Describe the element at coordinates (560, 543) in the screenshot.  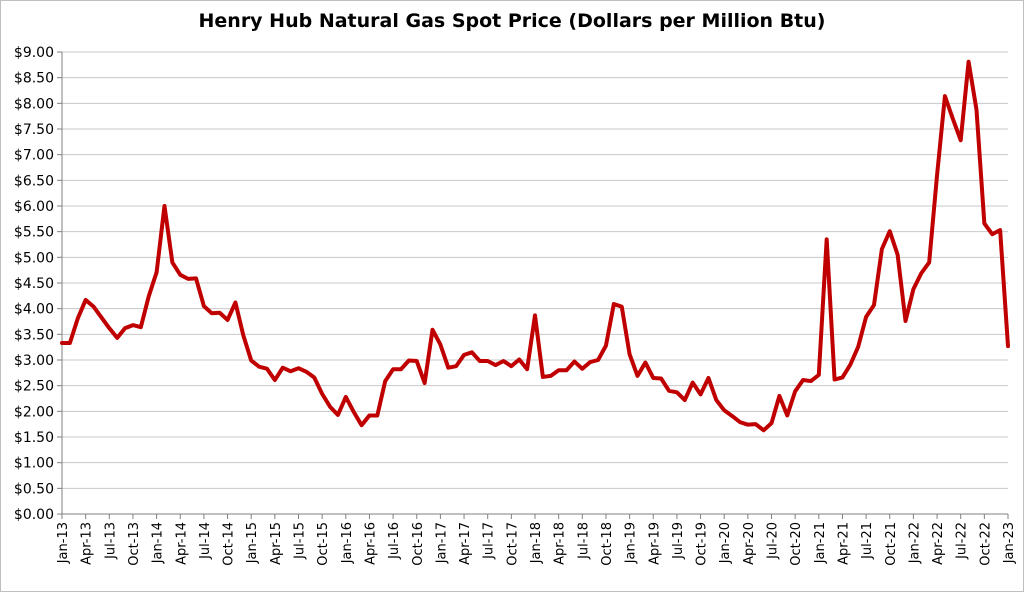
I see `x-tick-label: Apr-18` at that location.